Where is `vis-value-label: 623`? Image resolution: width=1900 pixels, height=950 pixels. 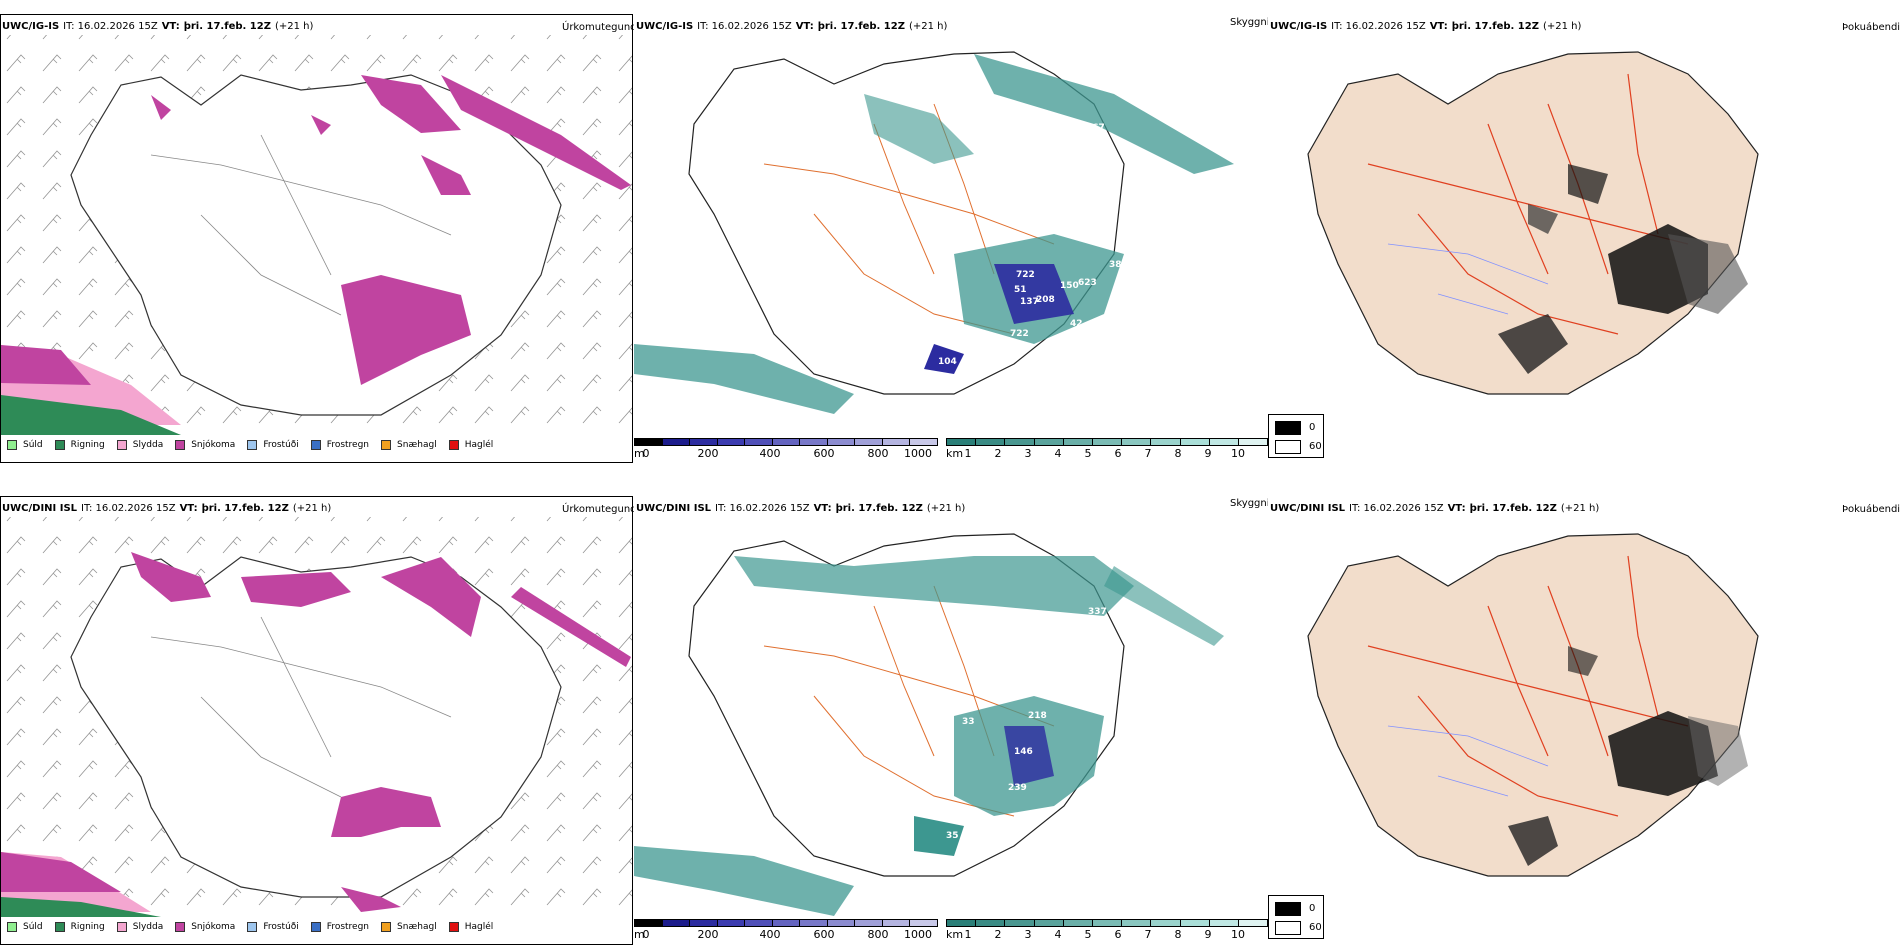 vis-value-label: 623 is located at coordinates (1087, 283).